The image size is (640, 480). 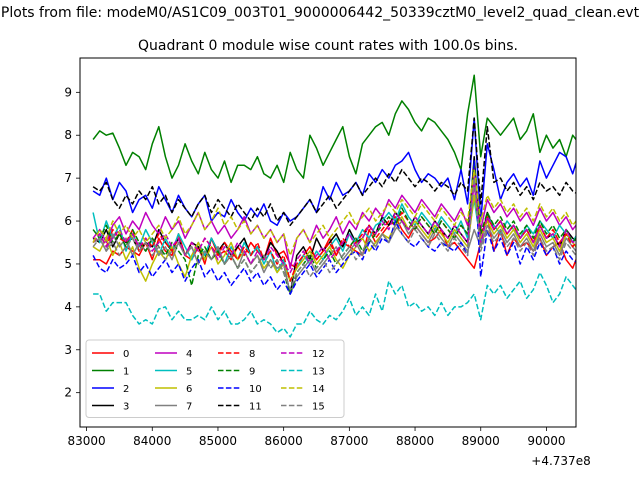 What do you see at coordinates (255, 389) in the screenshot?
I see `legend-label-10: 10` at bounding box center [255, 389].